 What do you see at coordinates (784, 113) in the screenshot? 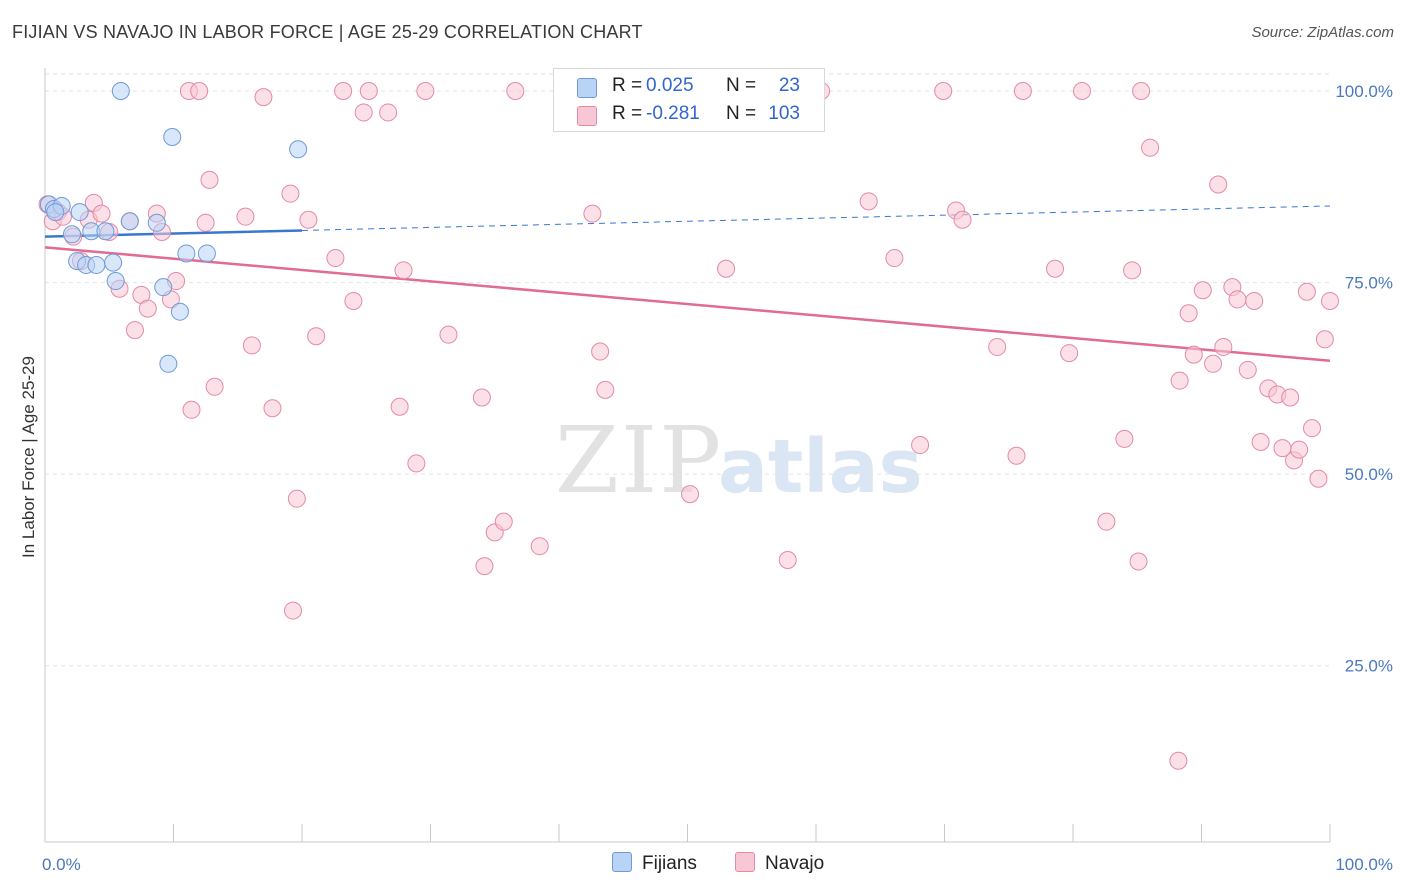
I see `n-value: 103` at bounding box center [784, 113].